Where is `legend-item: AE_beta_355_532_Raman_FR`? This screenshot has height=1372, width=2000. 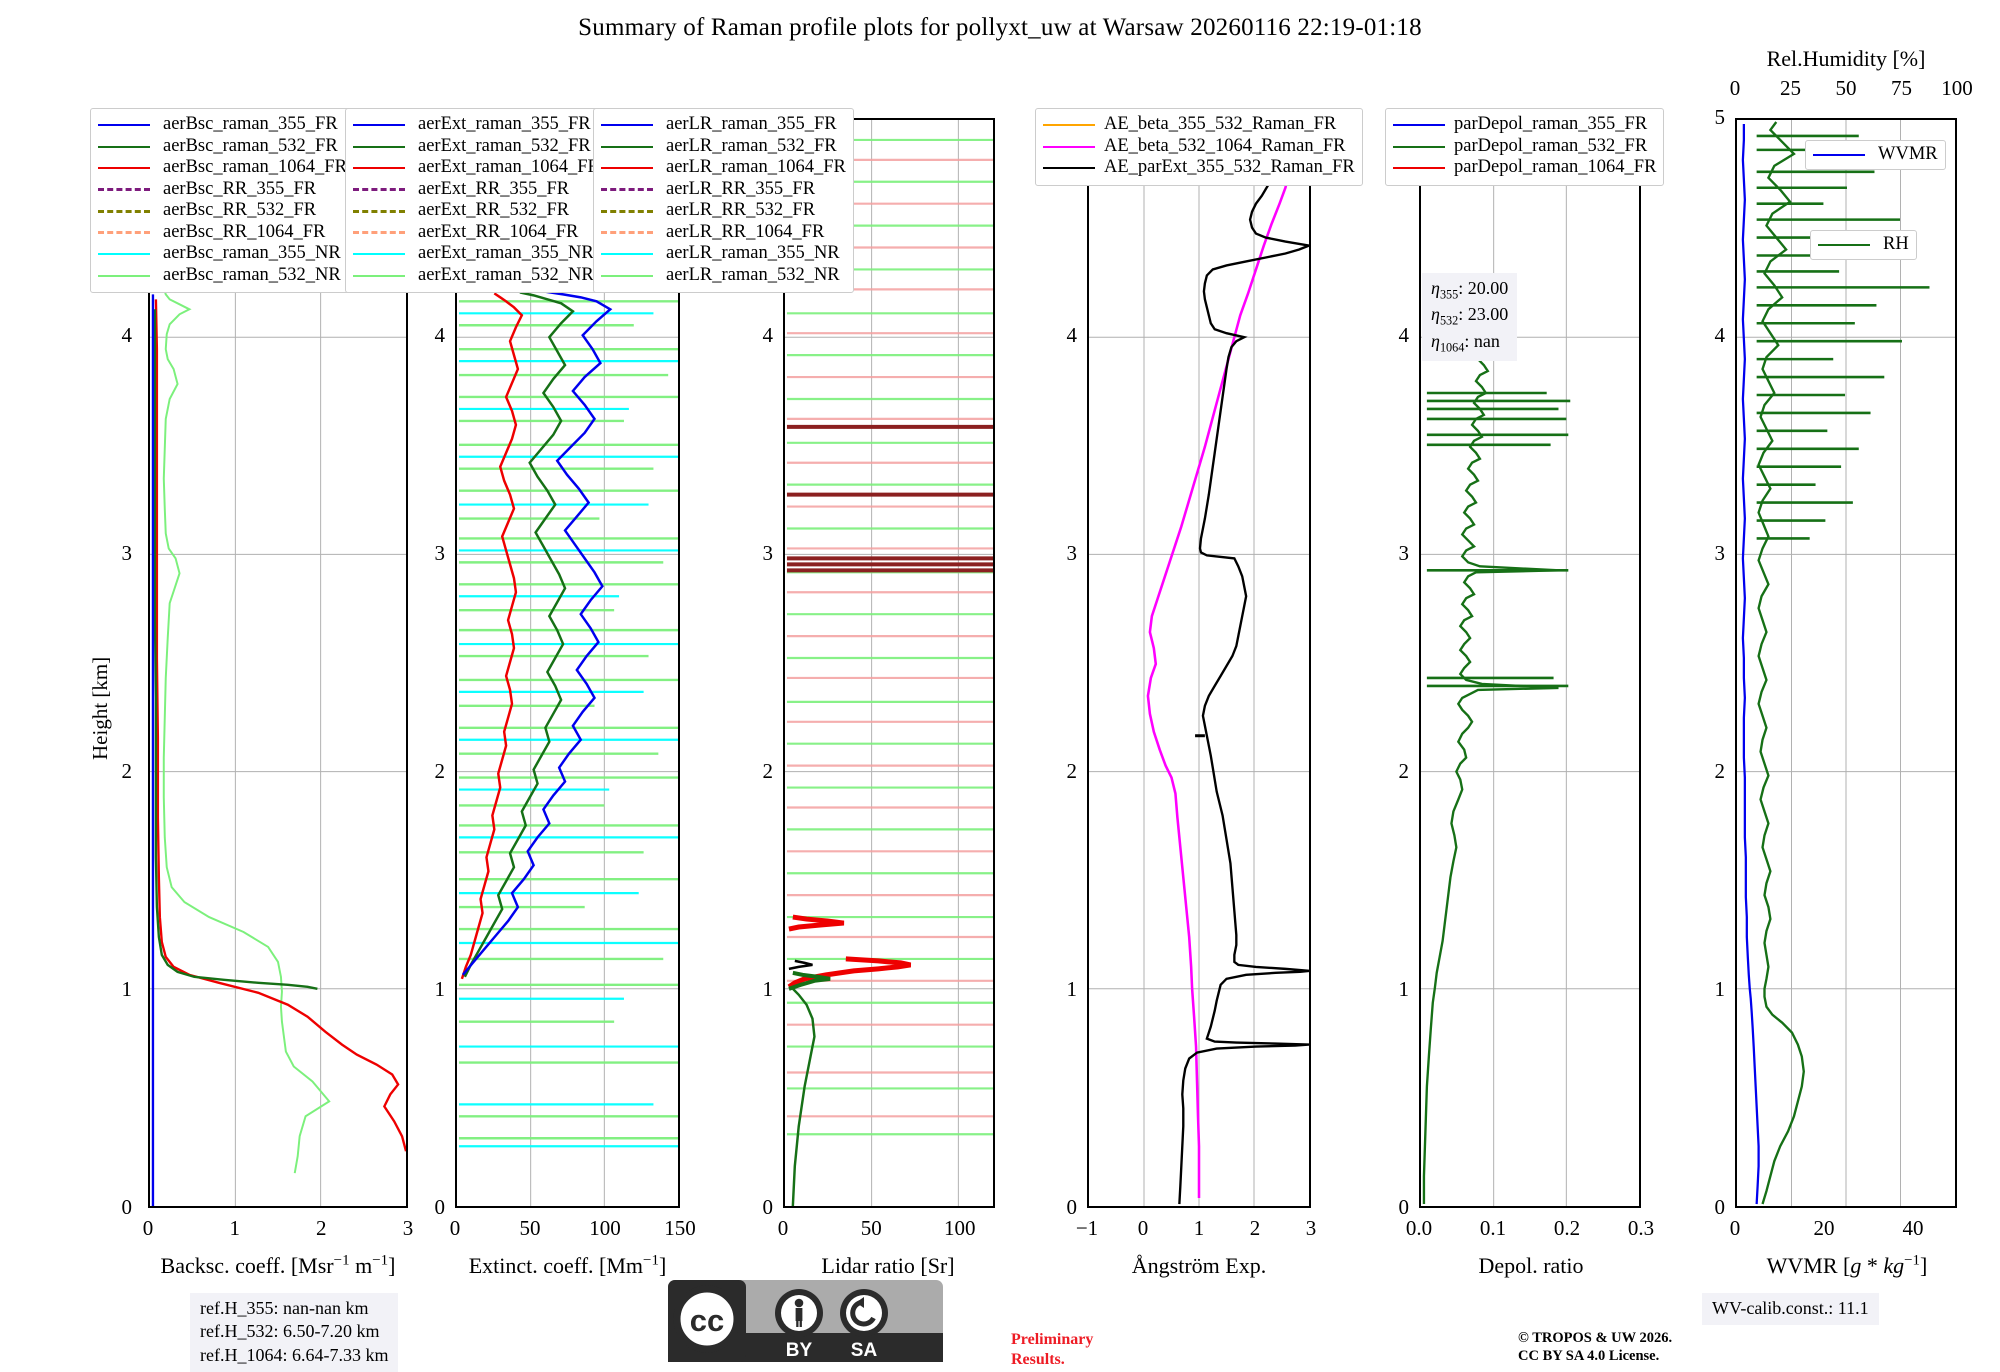
legend-item: AE_beta_355_532_Raman_FR is located at coordinates (1199, 125).